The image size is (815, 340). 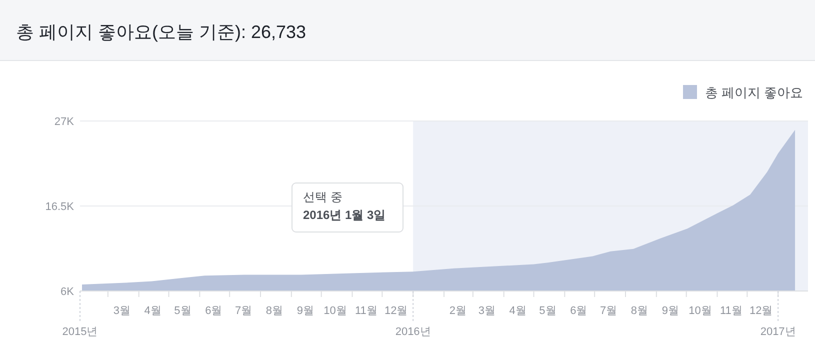 I want to click on y-tick-label: 16.5K, so click(x=60, y=207).